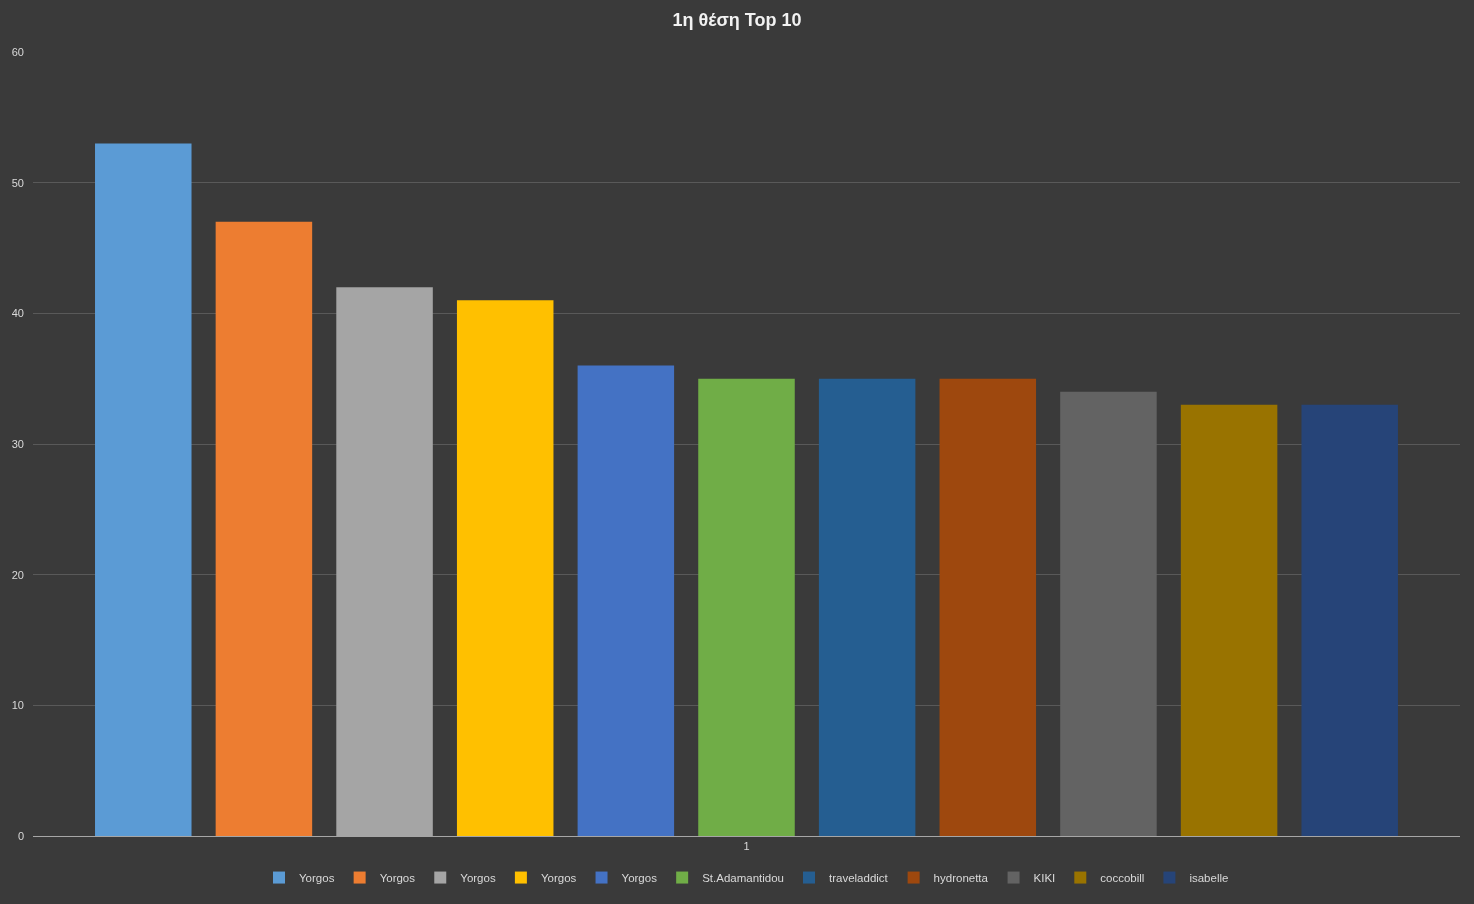  I want to click on y-tick-label: 0, so click(20, 835).